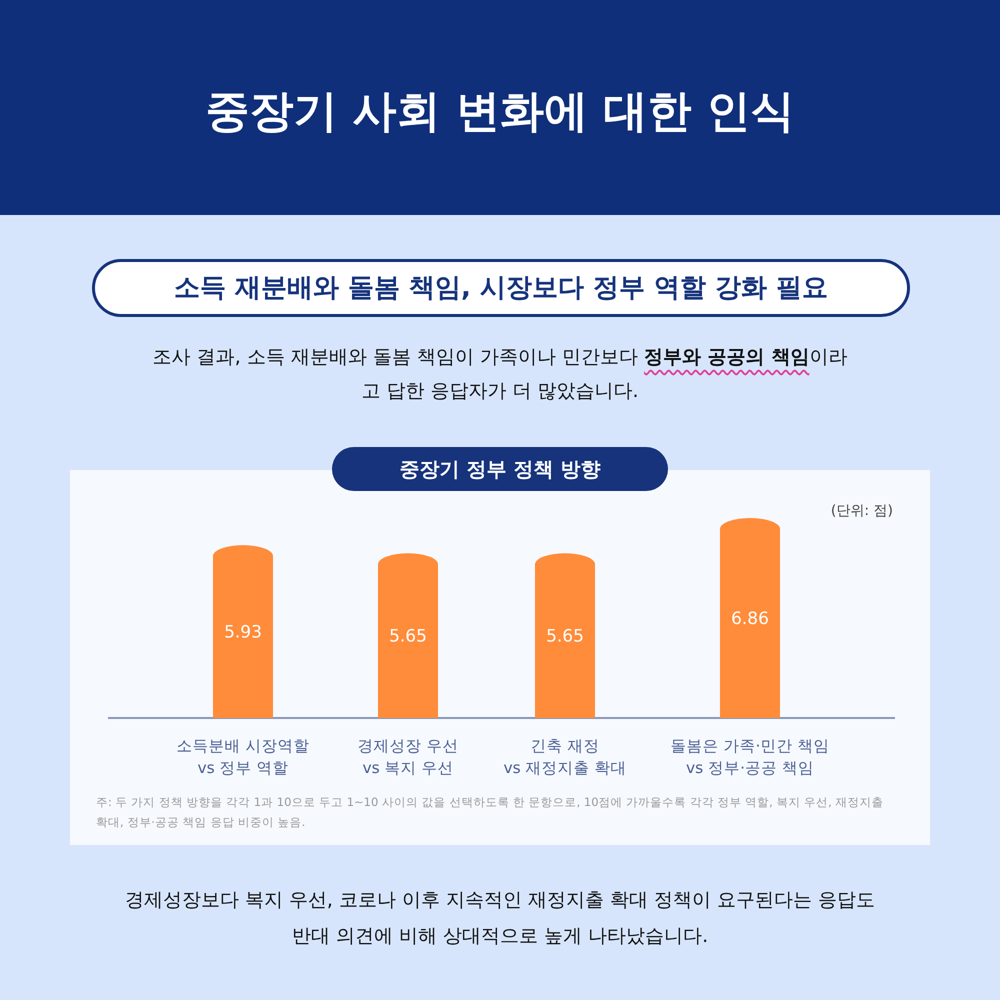  Describe the element at coordinates (490, 812) in the screenshot. I see `text: 주: 두 가지 정책 방향을 각각 1과 10으로 두고 1~10 사이의 값을 선택하도록 한 문항으로, 10점에 가까울수록 각각 정부 역할, 복지 우선, 재정지출 확대, 정부·공공 책임 응답 비중이 높음.` at that location.